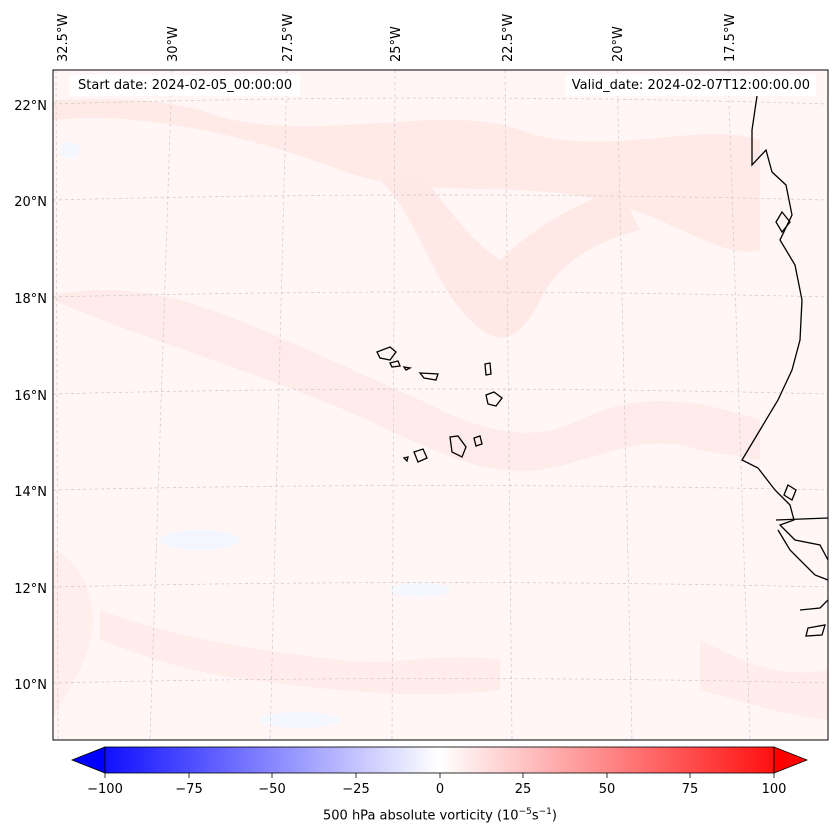  I want to click on lon-label: 32.5°W, so click(63, 38).